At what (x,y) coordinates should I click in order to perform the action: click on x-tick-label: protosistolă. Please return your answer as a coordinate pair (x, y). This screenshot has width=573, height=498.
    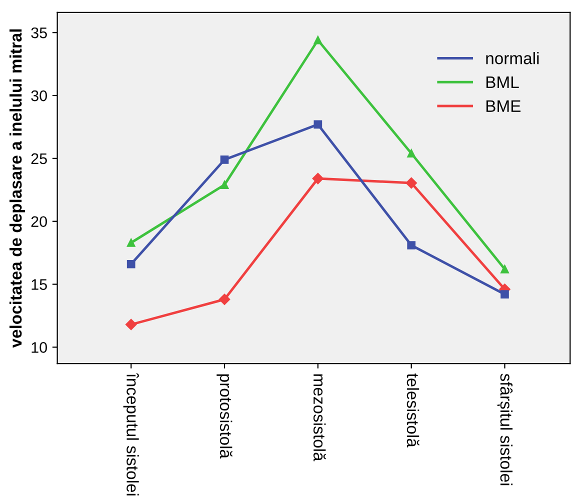
    Looking at the image, I should click on (224, 416).